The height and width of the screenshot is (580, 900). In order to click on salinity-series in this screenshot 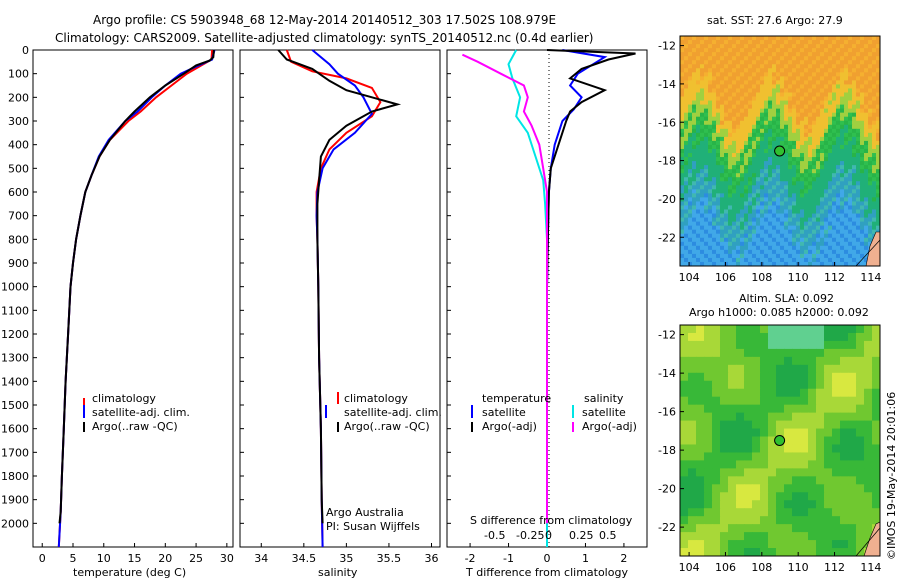, I will do `click(339, 298)`.